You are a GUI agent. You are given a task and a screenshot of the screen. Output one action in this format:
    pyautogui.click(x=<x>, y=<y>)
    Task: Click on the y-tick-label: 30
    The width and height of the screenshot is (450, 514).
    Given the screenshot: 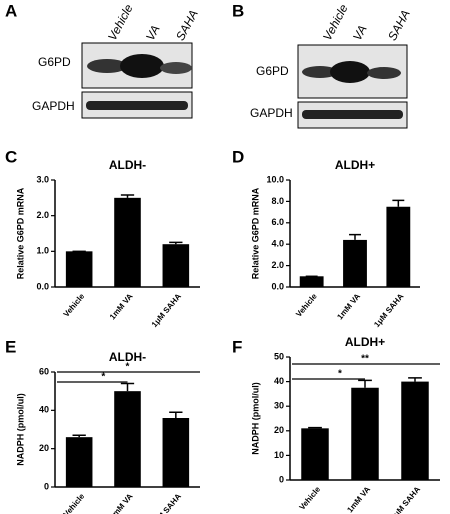 What is the action you would take?
    pyautogui.click(x=279, y=406)
    